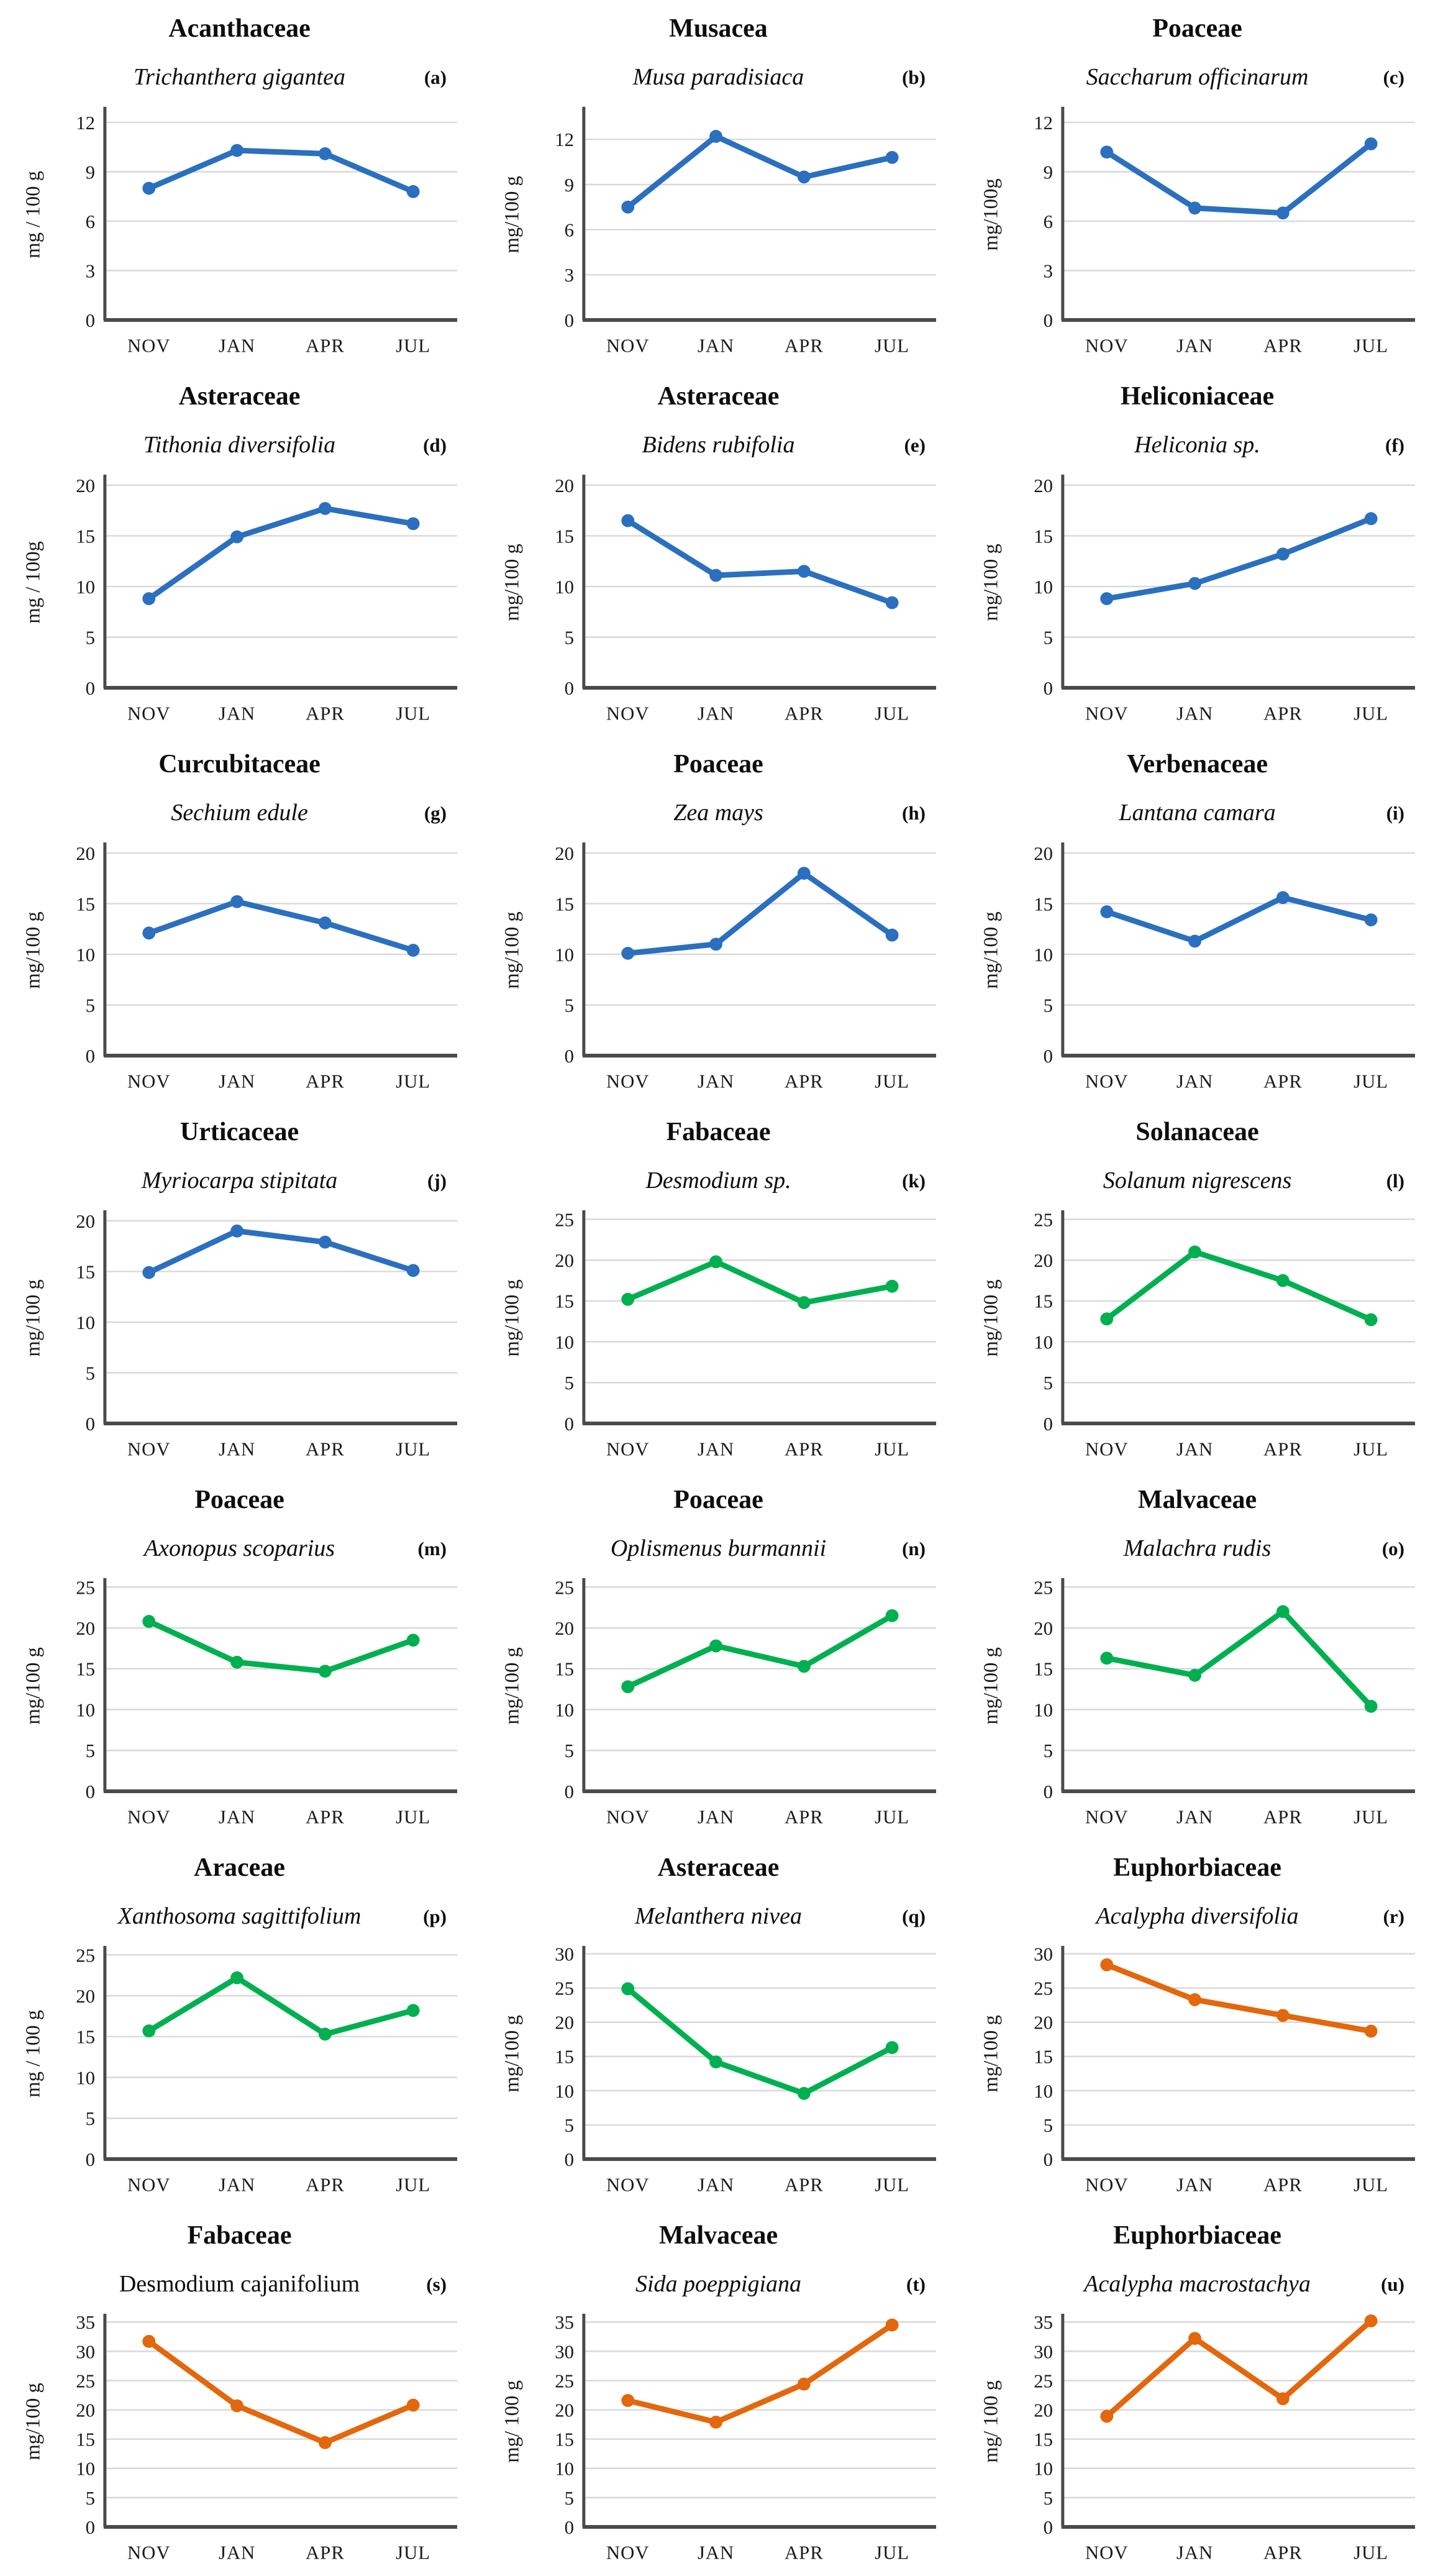  What do you see at coordinates (1197, 1180) in the screenshot?
I see `chart-species-name: Solanum nigrescens` at bounding box center [1197, 1180].